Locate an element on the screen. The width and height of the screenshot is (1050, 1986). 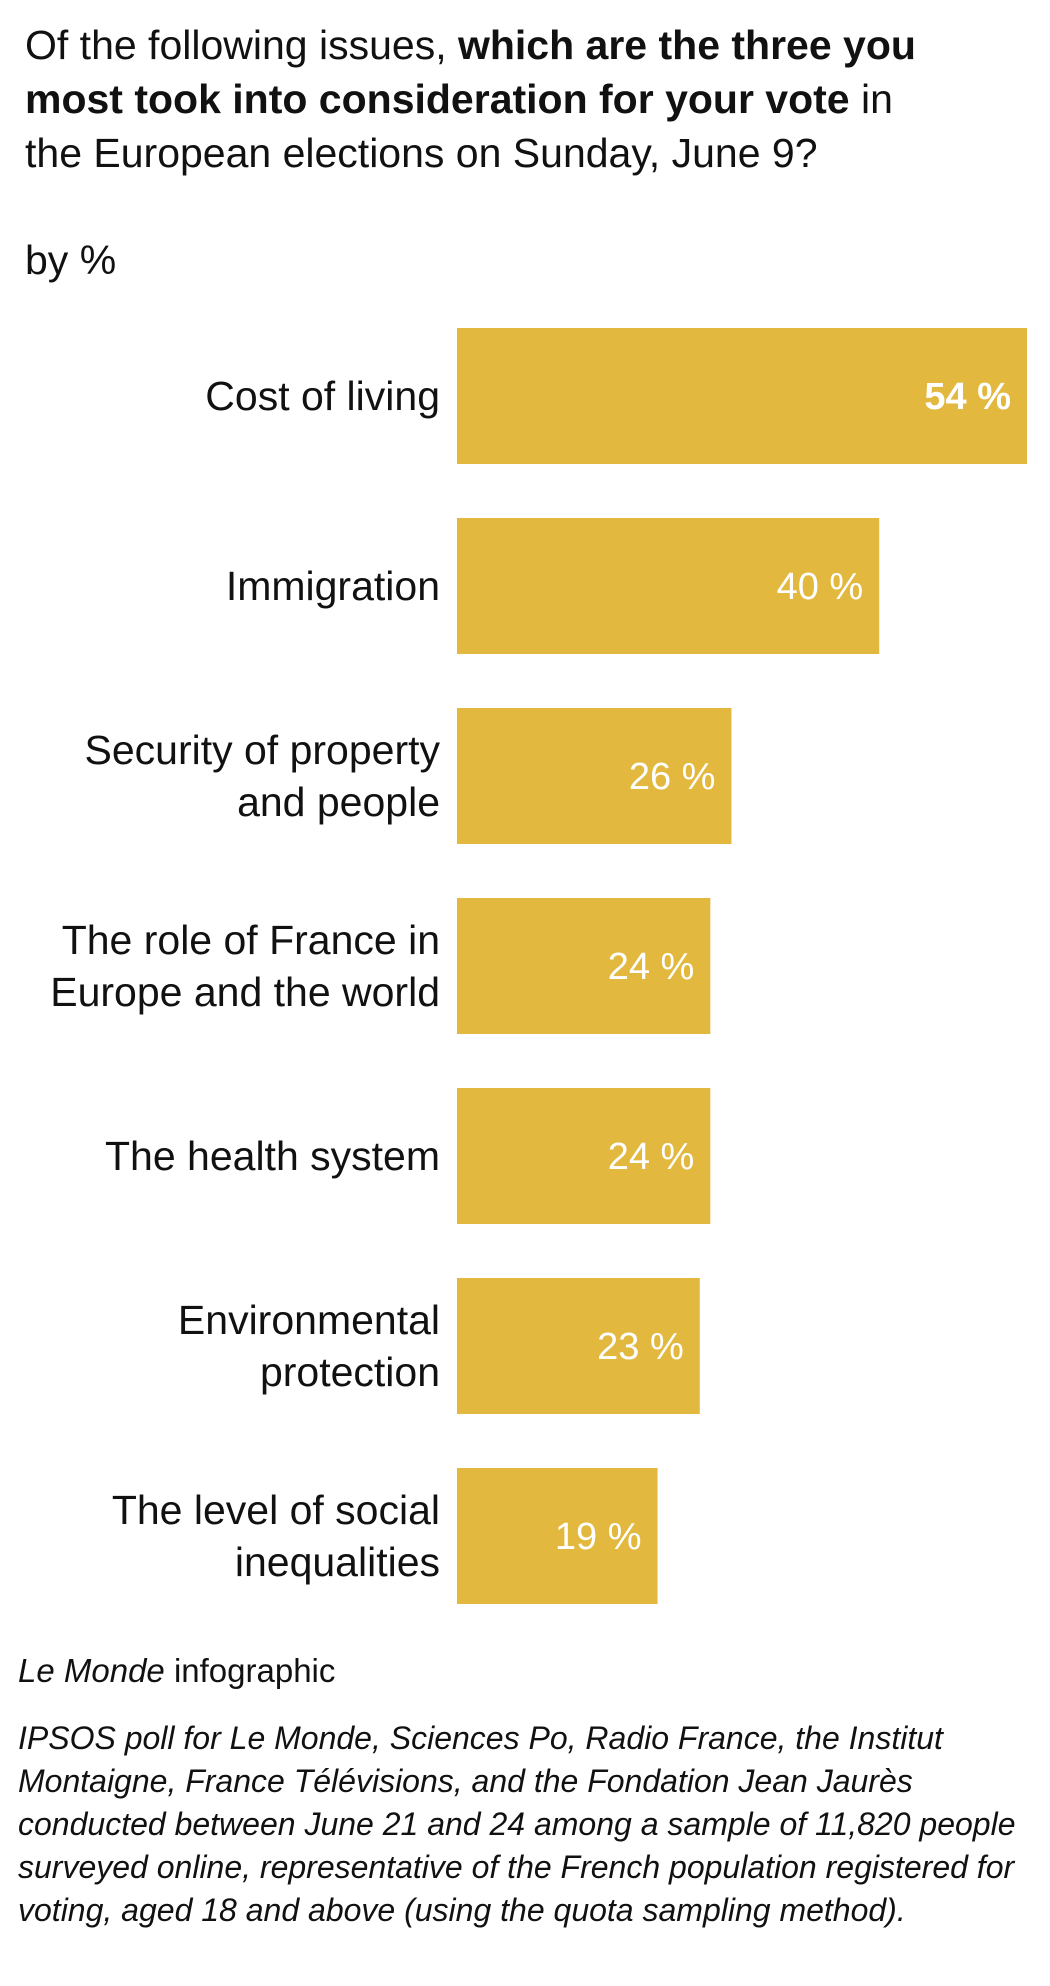
bar-group: 24 % The health system is located at coordinates (408, 1156).